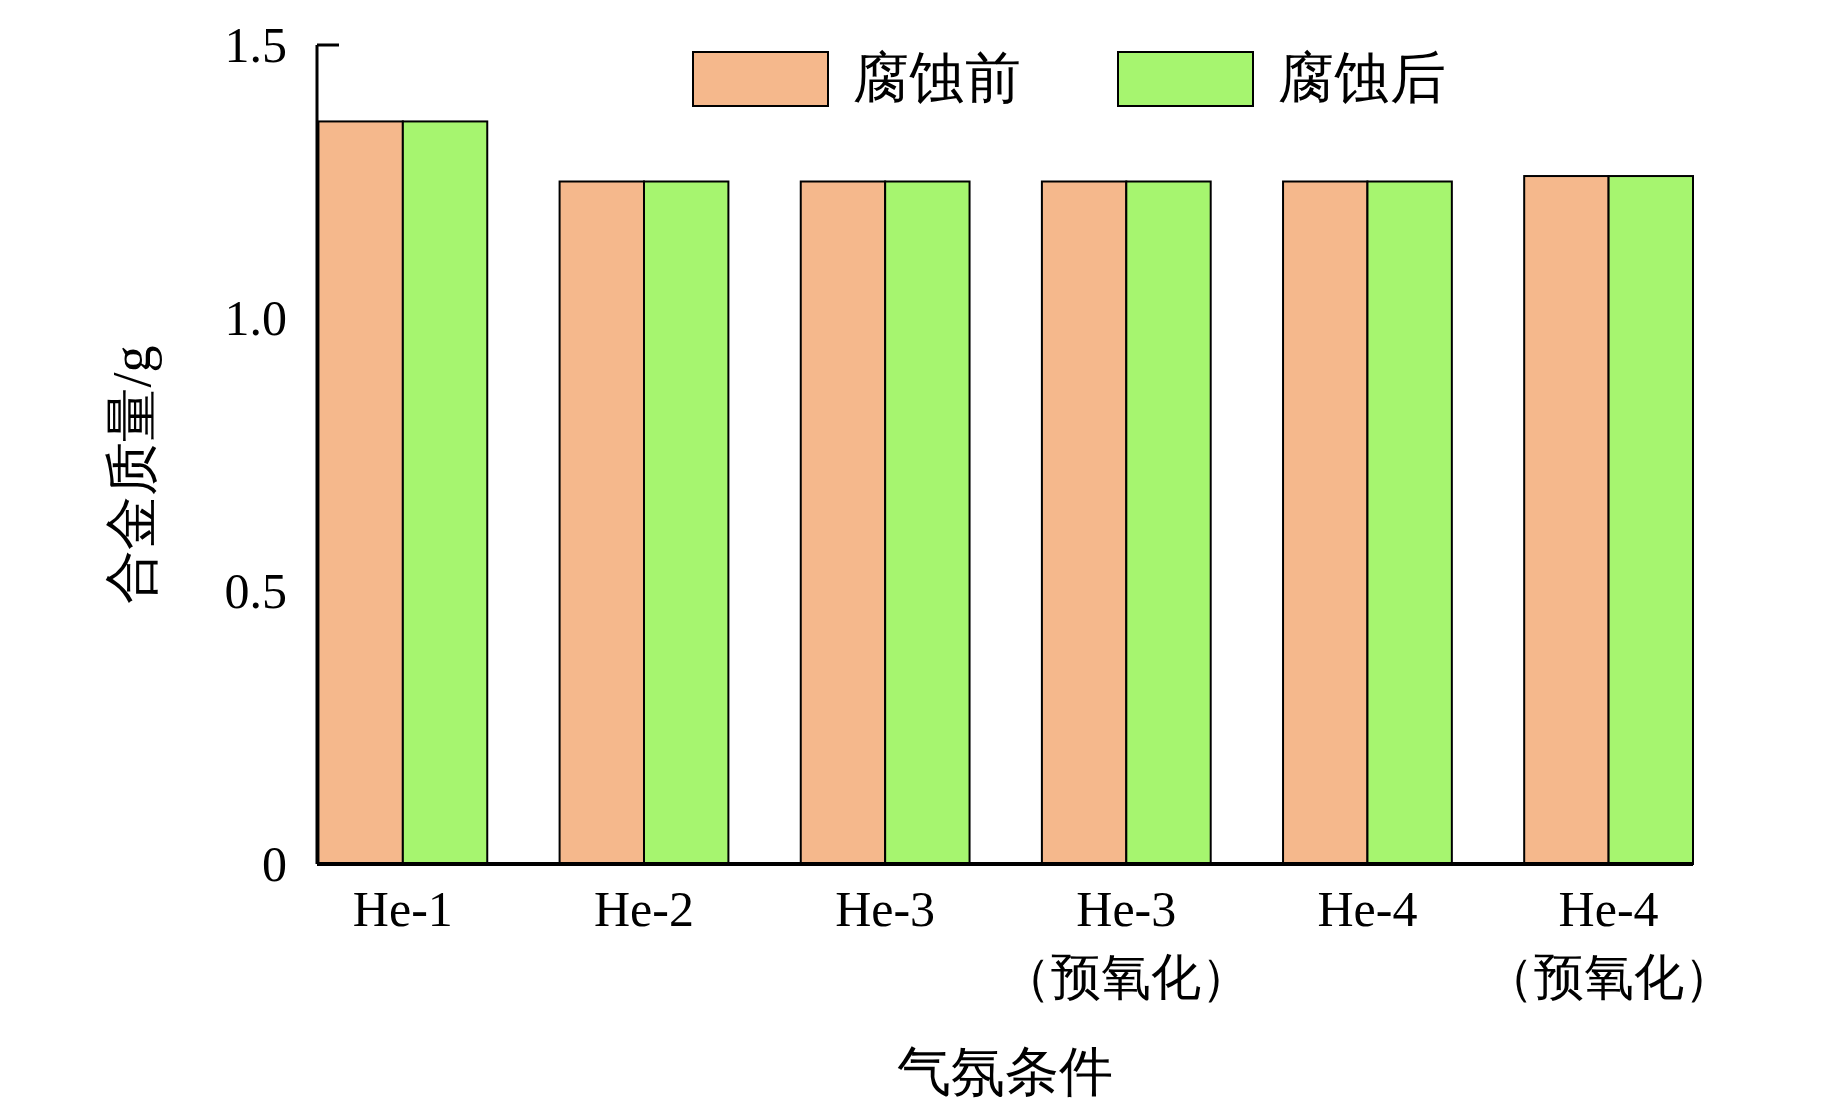 Image resolution: width=1843 pixels, height=1113 pixels. What do you see at coordinates (402, 909) in the screenshot?
I see `x-tick-label: He-1` at bounding box center [402, 909].